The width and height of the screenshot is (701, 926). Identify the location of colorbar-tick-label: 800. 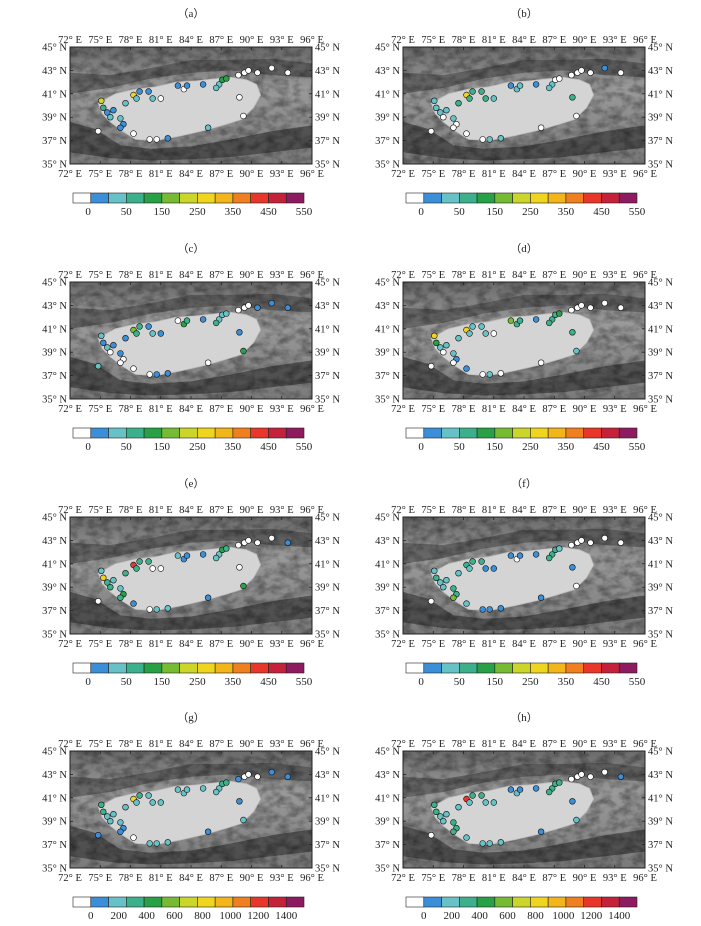
(202, 916).